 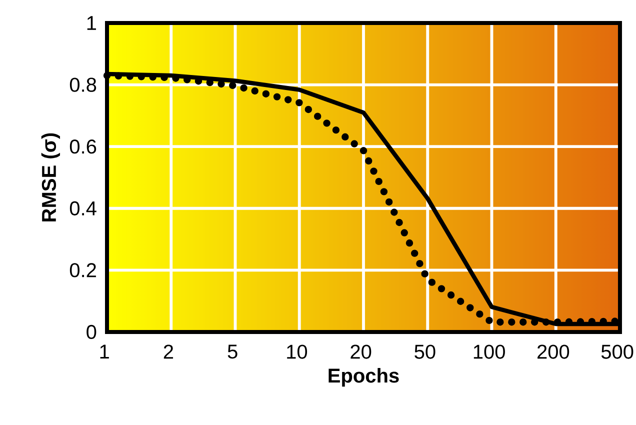 I want to click on y-tick-label: 0.4, so click(x=83, y=208).